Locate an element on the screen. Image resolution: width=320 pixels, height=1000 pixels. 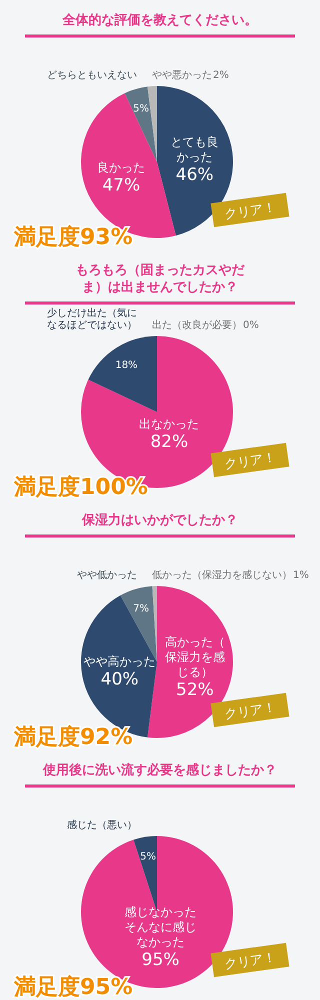
slice-label: やや高かった is located at coordinates (120, 661).